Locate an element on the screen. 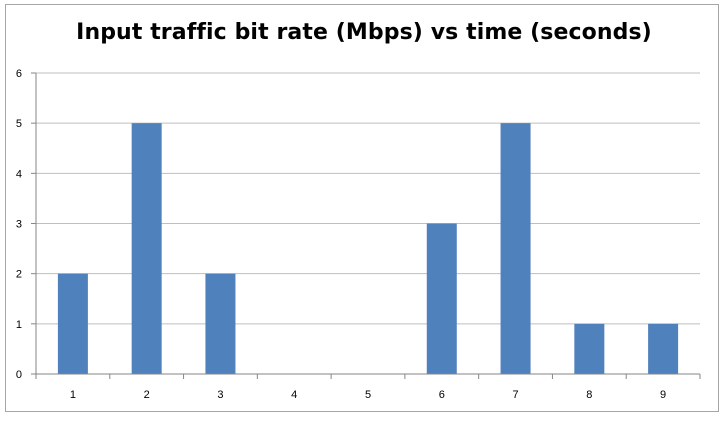  y-tick-label-6: 6 is located at coordinates (19, 74).